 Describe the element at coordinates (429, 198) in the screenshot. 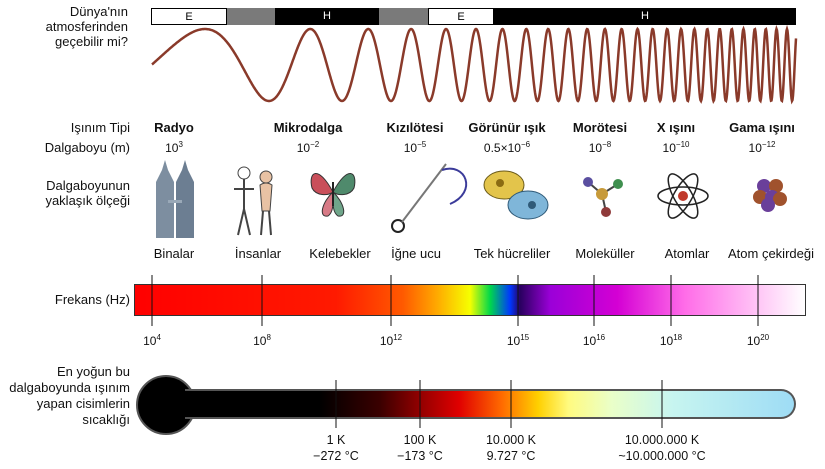

I see `needle-icon` at that location.